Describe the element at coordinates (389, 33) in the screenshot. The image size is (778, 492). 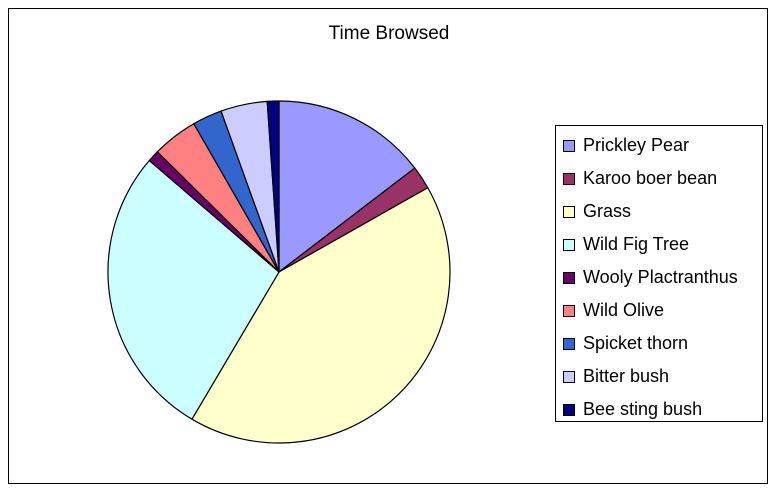
I see `chart-title: Time Browsed` at that location.